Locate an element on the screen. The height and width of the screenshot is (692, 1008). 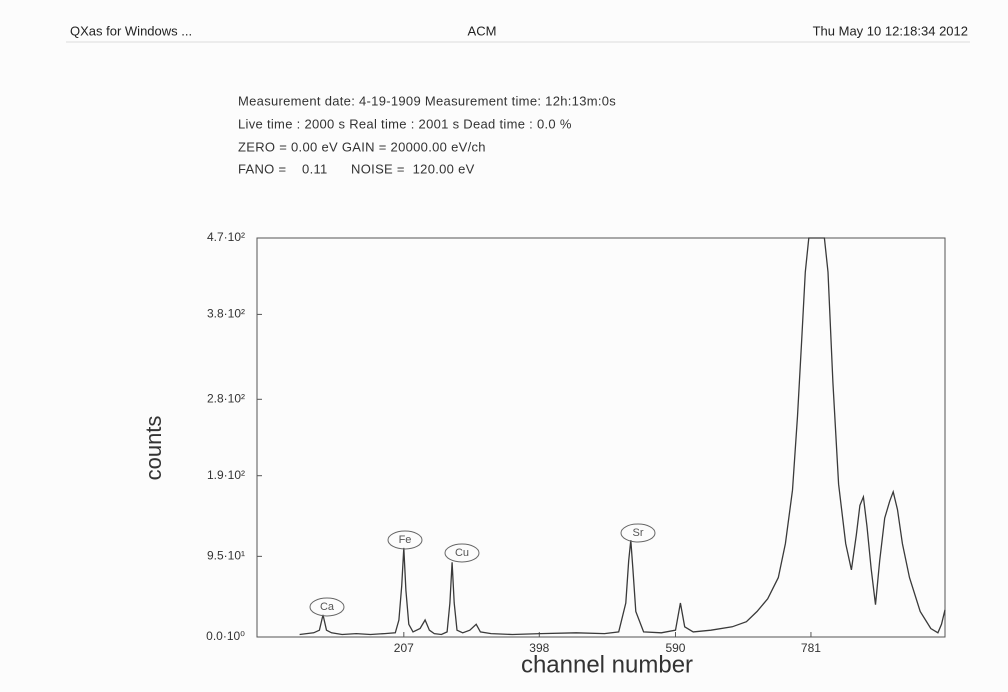
x-tick-label: 207 is located at coordinates (404, 648).